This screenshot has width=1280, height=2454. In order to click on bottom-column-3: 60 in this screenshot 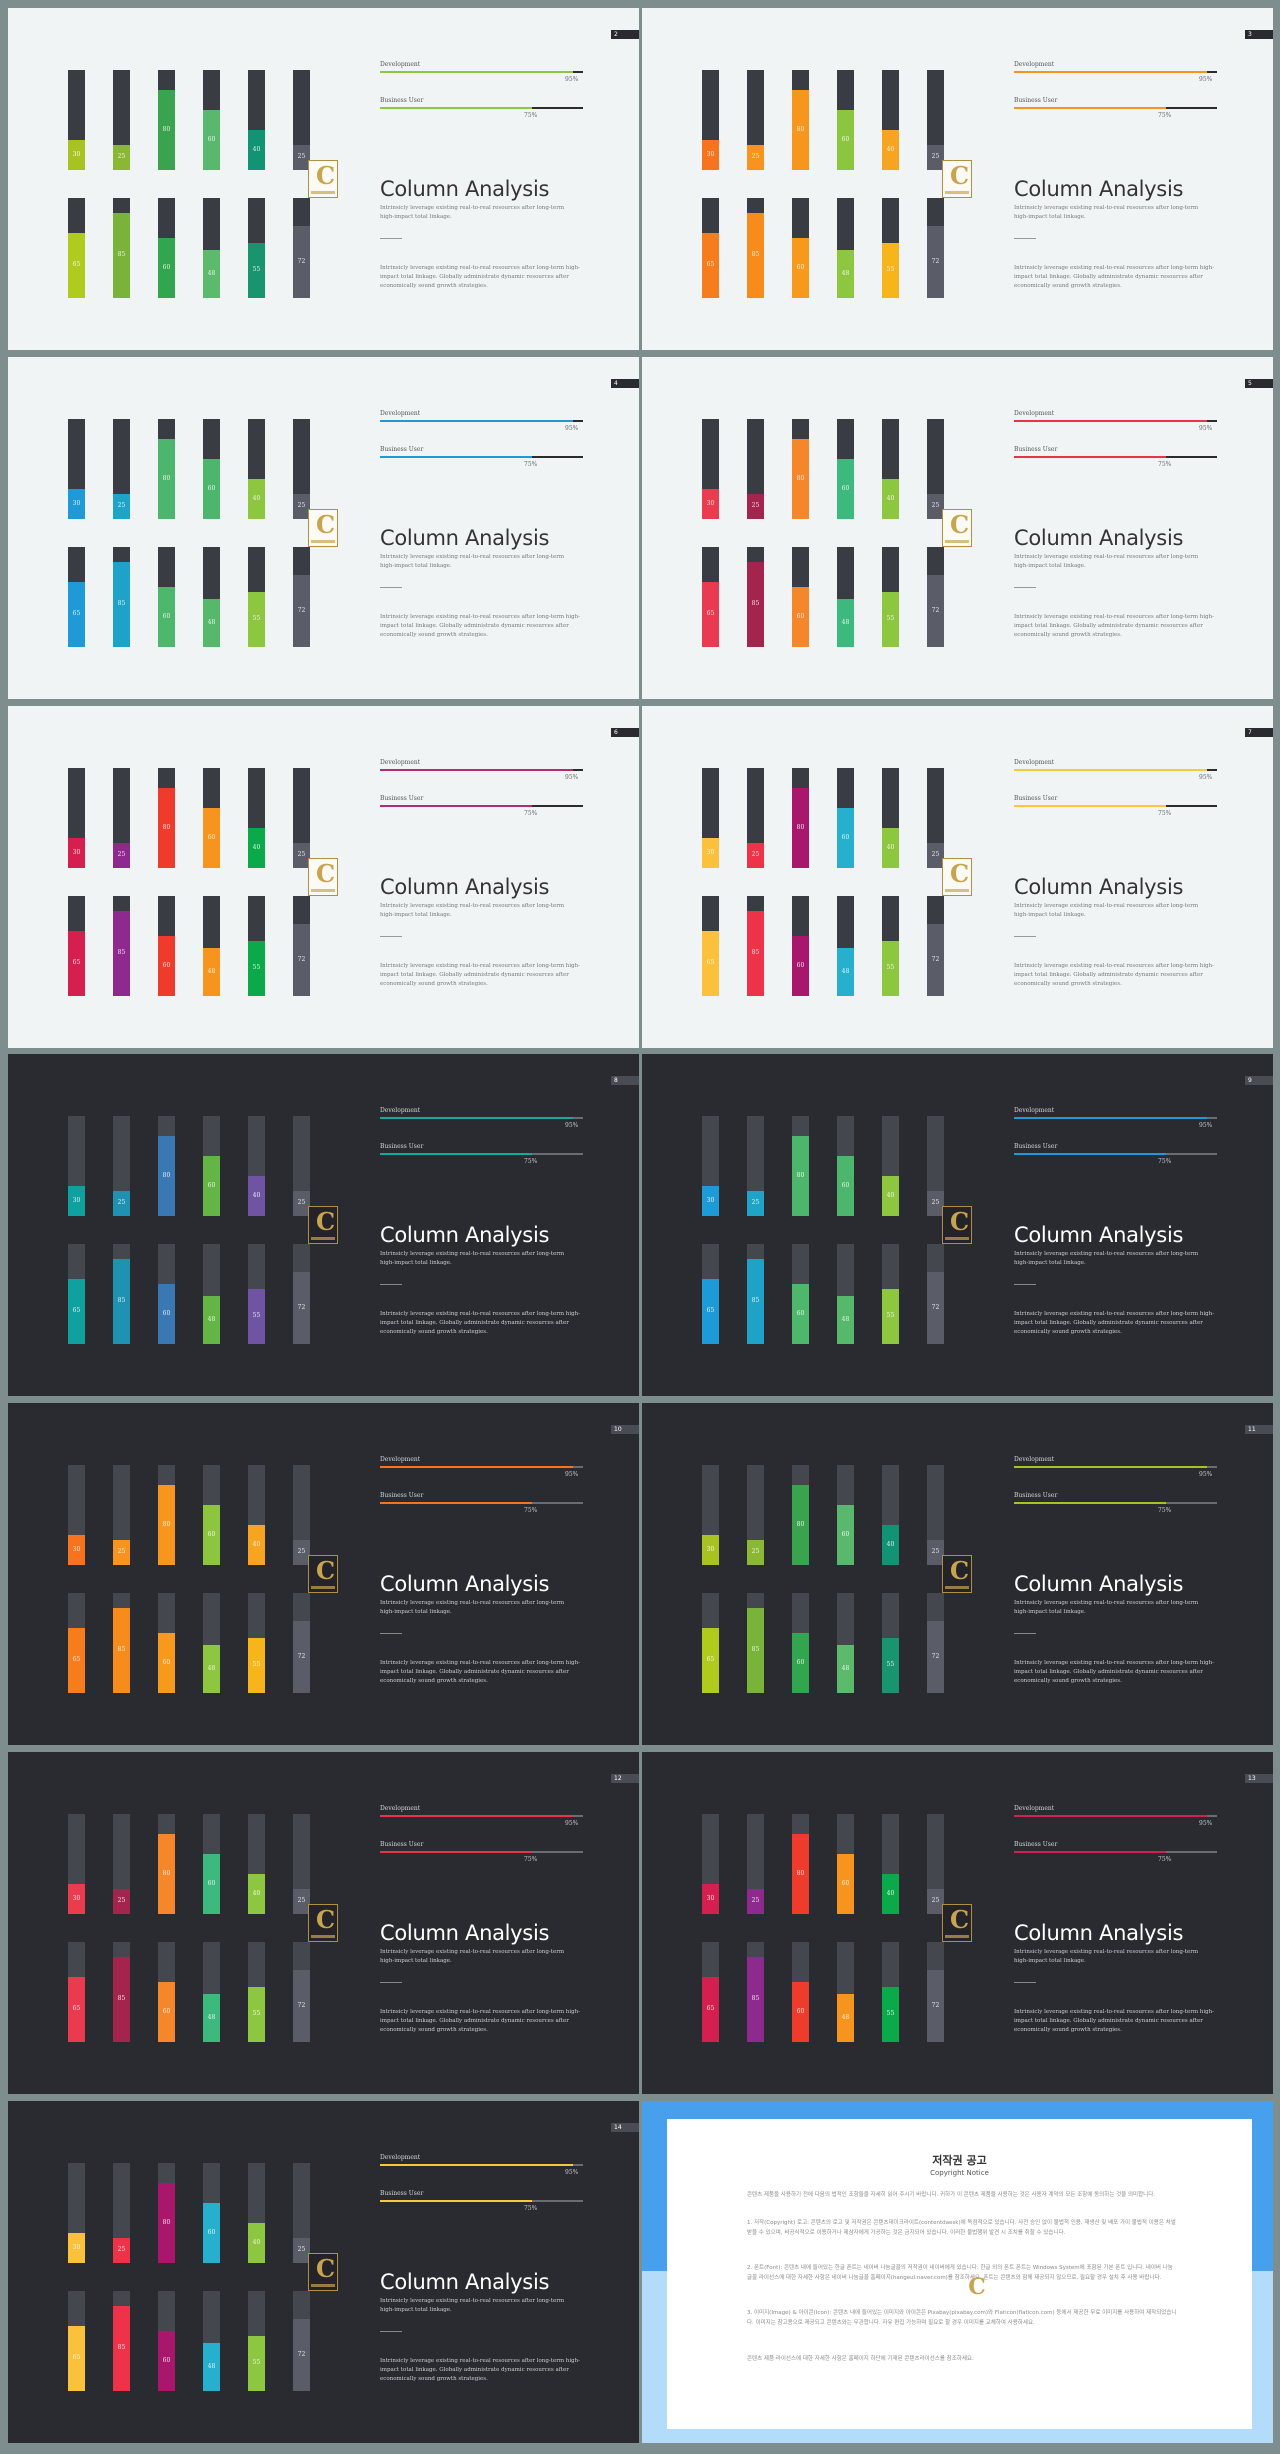, I will do `click(166, 2341)`.